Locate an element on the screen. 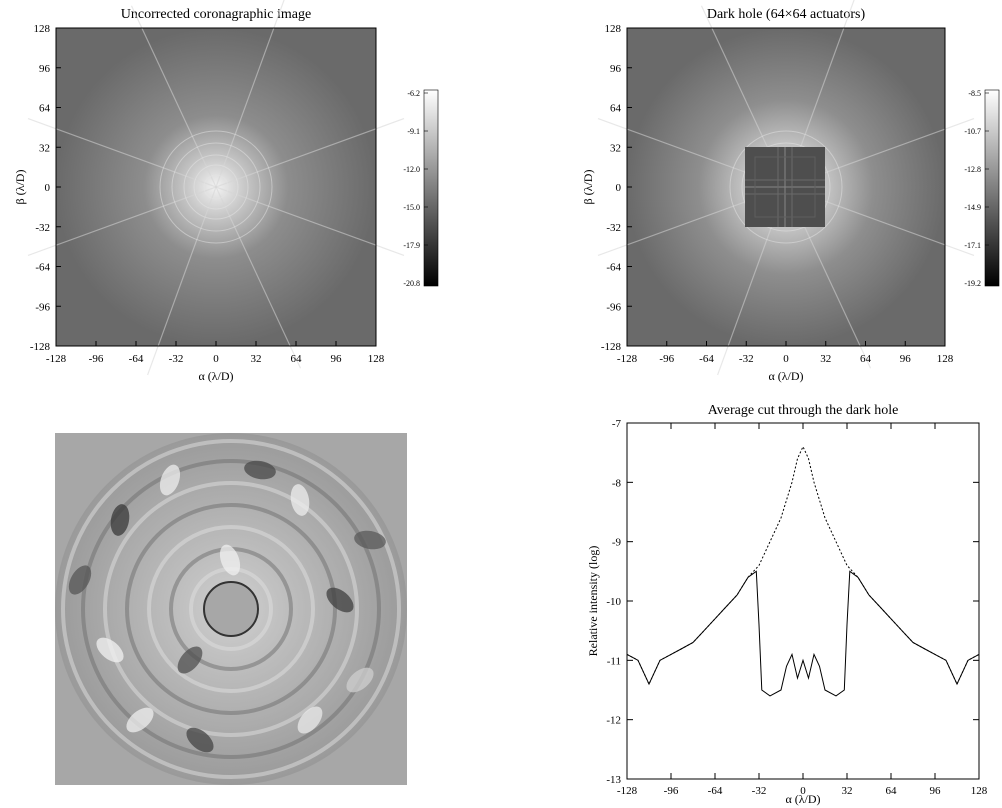 Image resolution: width=1002 pixels, height=808 pixels. panel-title: Dark hole (64×64 actuators) is located at coordinates (786, 14).